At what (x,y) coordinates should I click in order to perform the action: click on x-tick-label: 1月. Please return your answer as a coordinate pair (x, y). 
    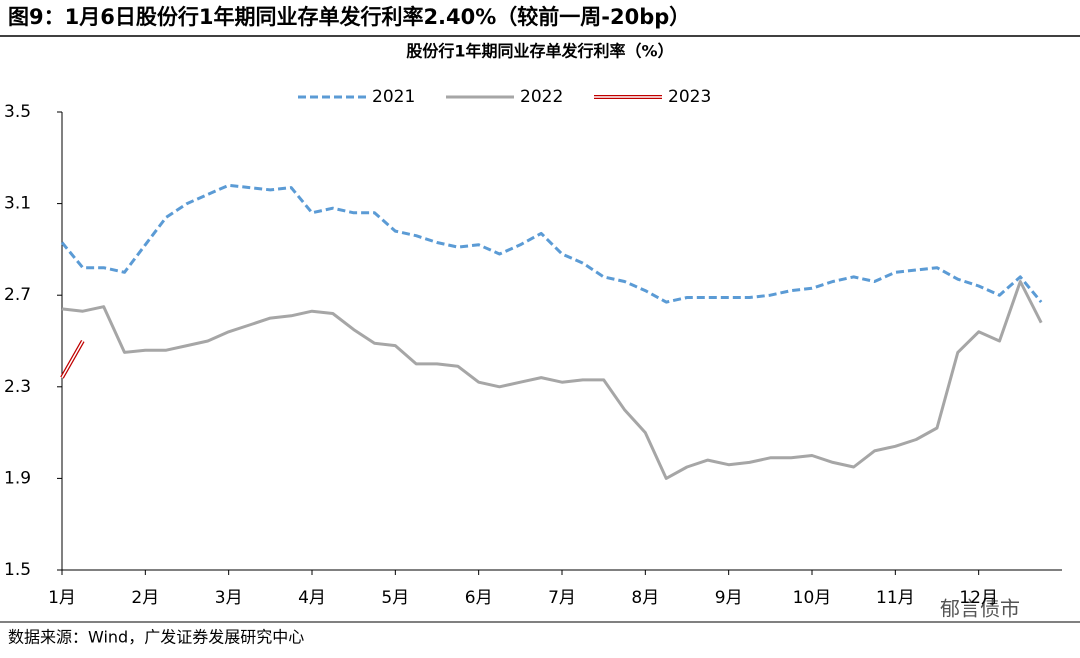
    Looking at the image, I should click on (62, 598).